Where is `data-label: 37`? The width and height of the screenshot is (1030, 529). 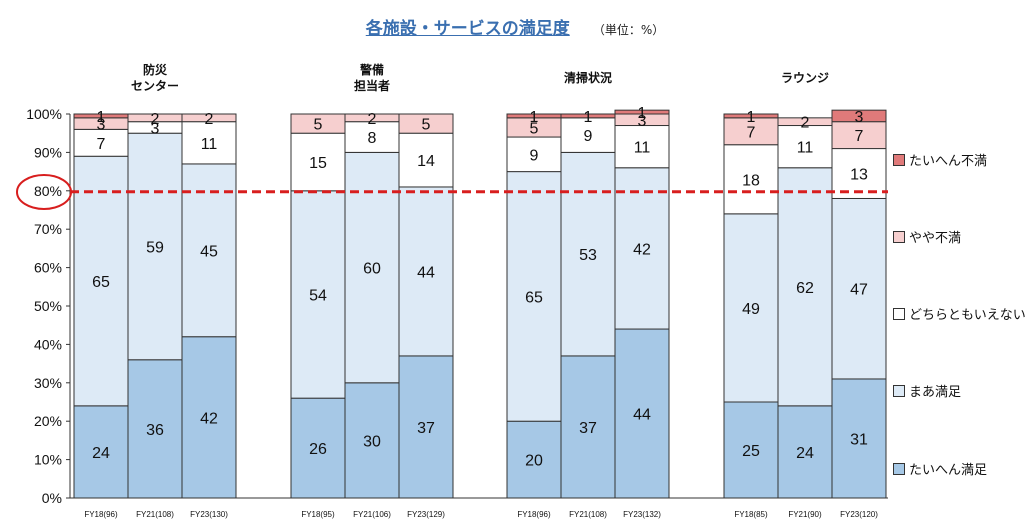
data-label: 37 is located at coordinates (588, 428).